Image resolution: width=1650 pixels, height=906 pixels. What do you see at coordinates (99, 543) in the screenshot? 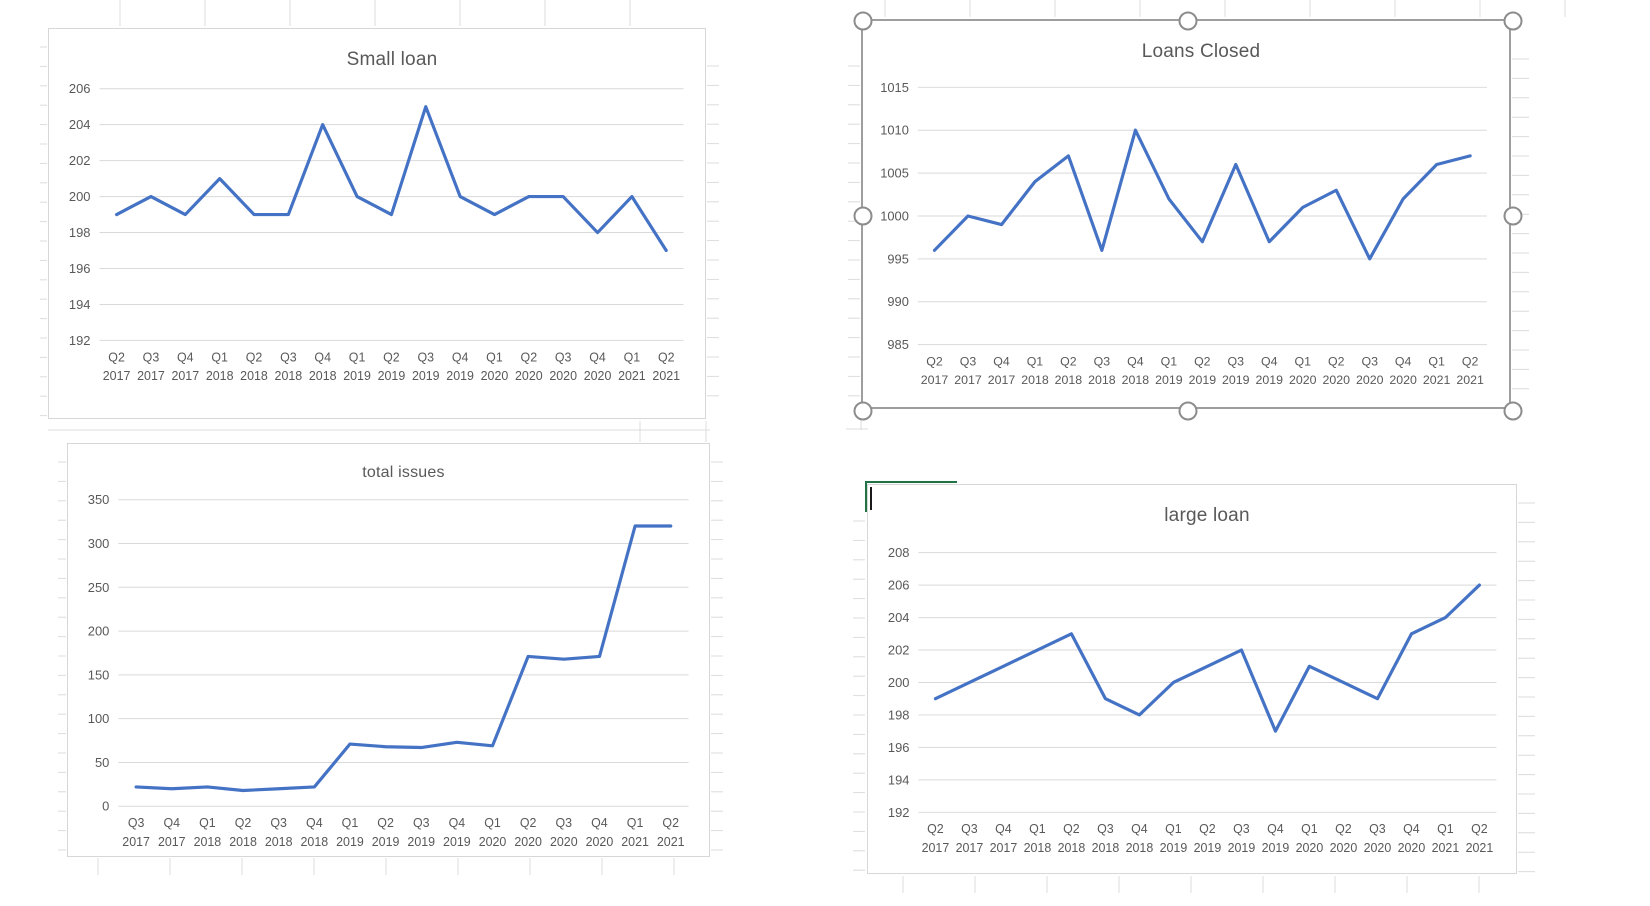
I see `y-tick-label: 300` at bounding box center [99, 543].